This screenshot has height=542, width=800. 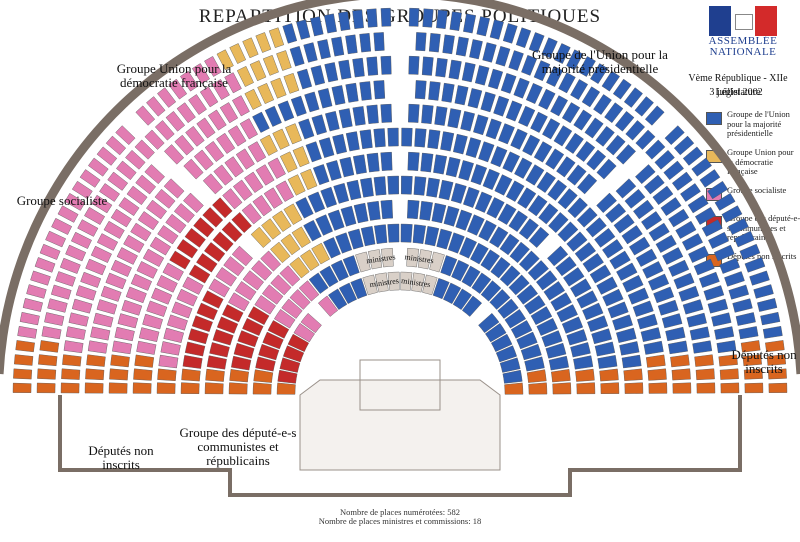 What do you see at coordinates (757, 190) in the screenshot?
I see `legend-label: Groupe socialiste` at bounding box center [757, 190].